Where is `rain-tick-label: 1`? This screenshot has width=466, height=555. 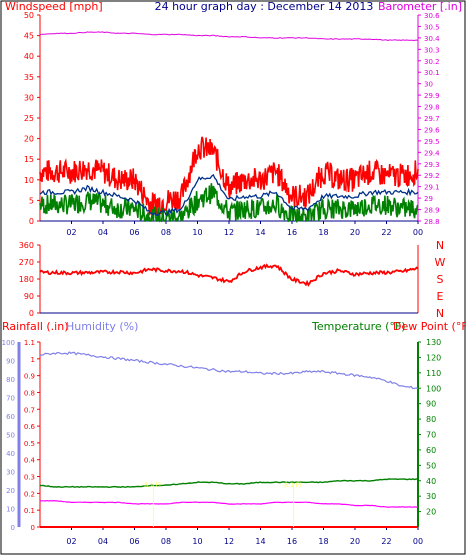 rain-tick-label: 1 is located at coordinates (33, 360).